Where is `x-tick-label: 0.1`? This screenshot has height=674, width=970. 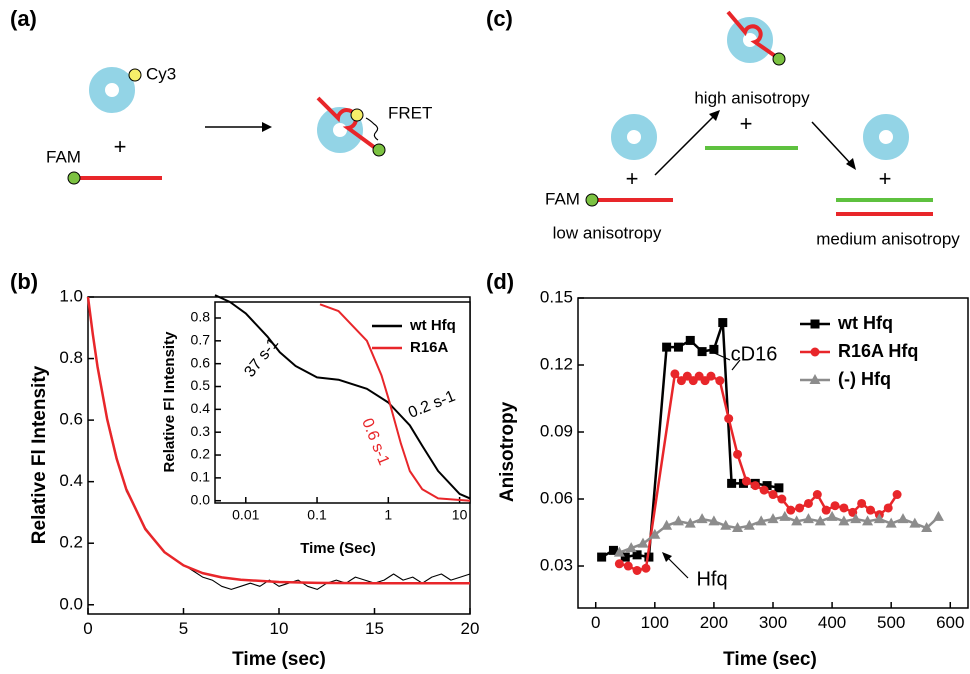
x-tick-label: 0.1 is located at coordinates (317, 514).